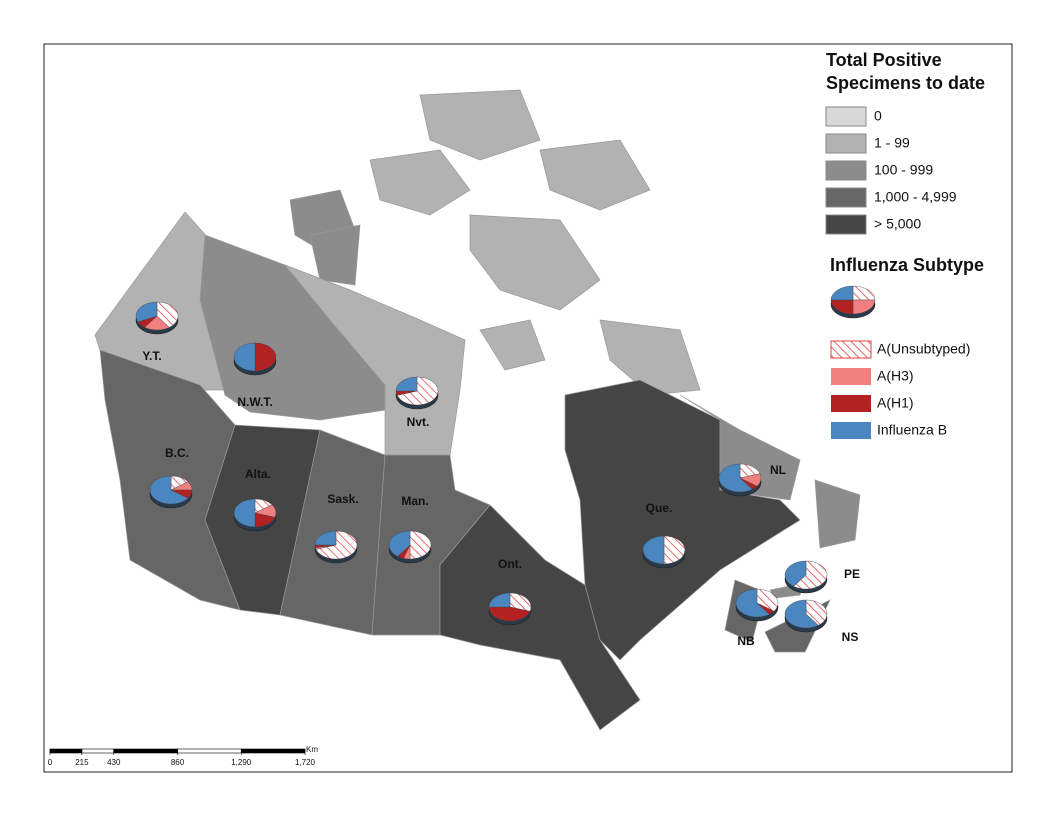  Describe the element at coordinates (923, 349) in the screenshot. I see `legend-label: A(Unsubtyped)` at that location.